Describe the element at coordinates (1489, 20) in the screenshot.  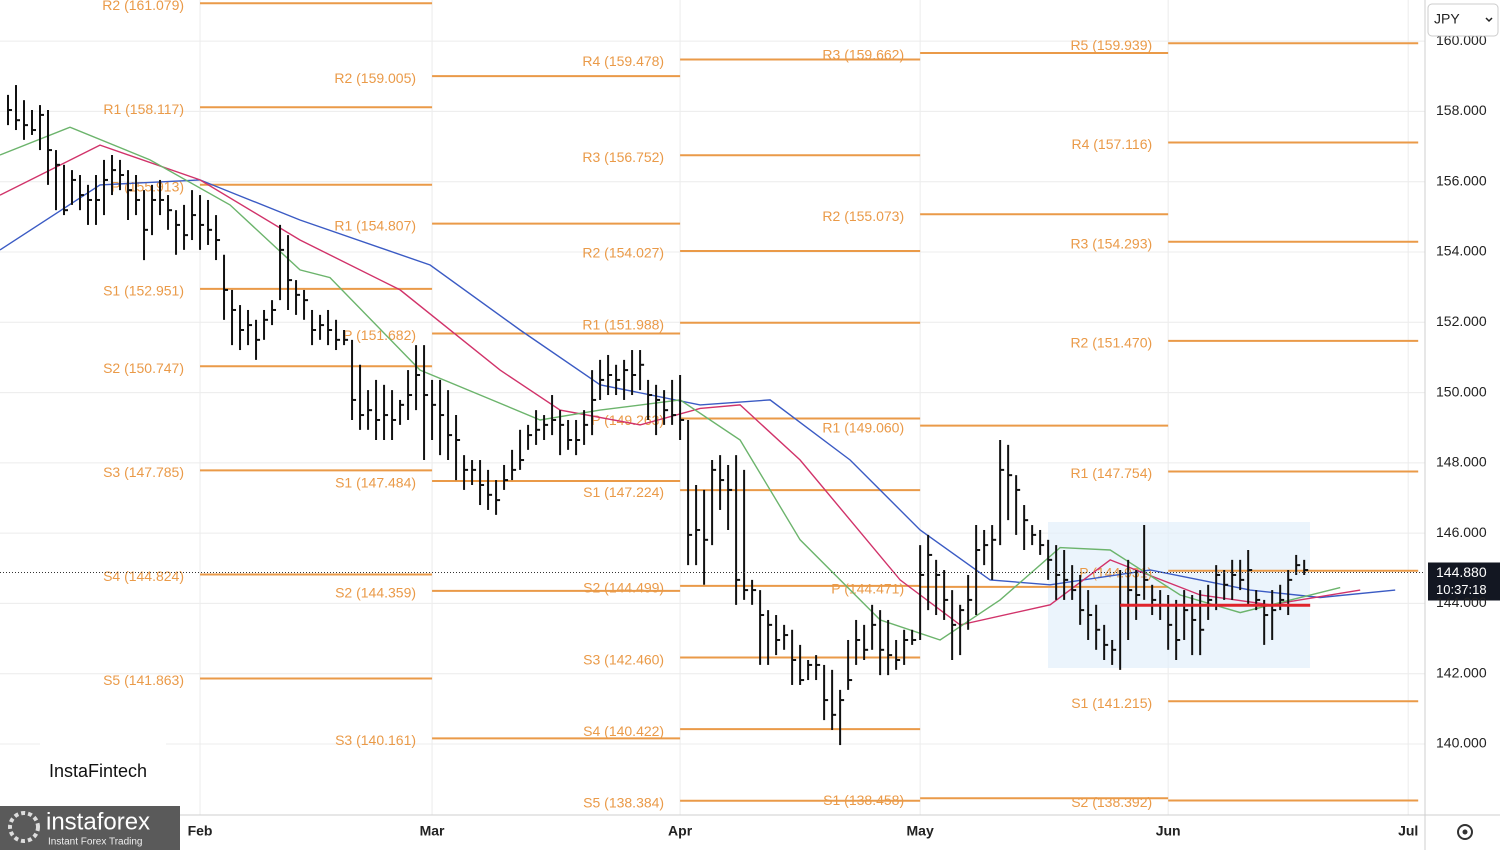
I see `dropdown-arrow` at that location.